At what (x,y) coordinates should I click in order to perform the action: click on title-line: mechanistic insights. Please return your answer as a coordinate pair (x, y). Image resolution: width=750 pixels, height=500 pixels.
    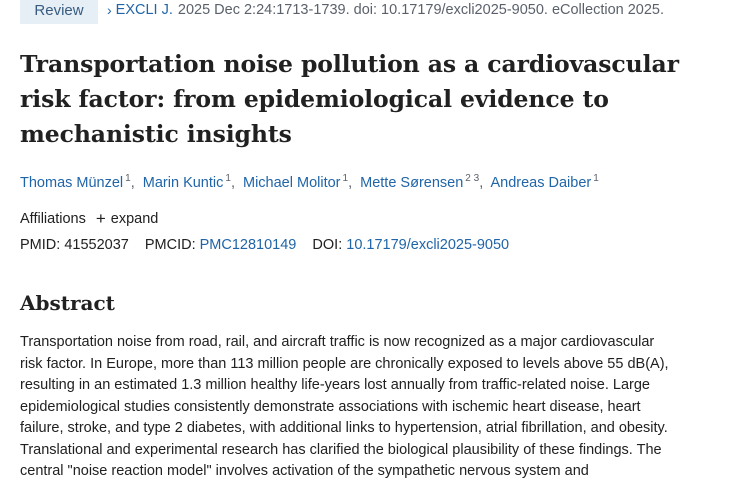
    Looking at the image, I should click on (156, 134).